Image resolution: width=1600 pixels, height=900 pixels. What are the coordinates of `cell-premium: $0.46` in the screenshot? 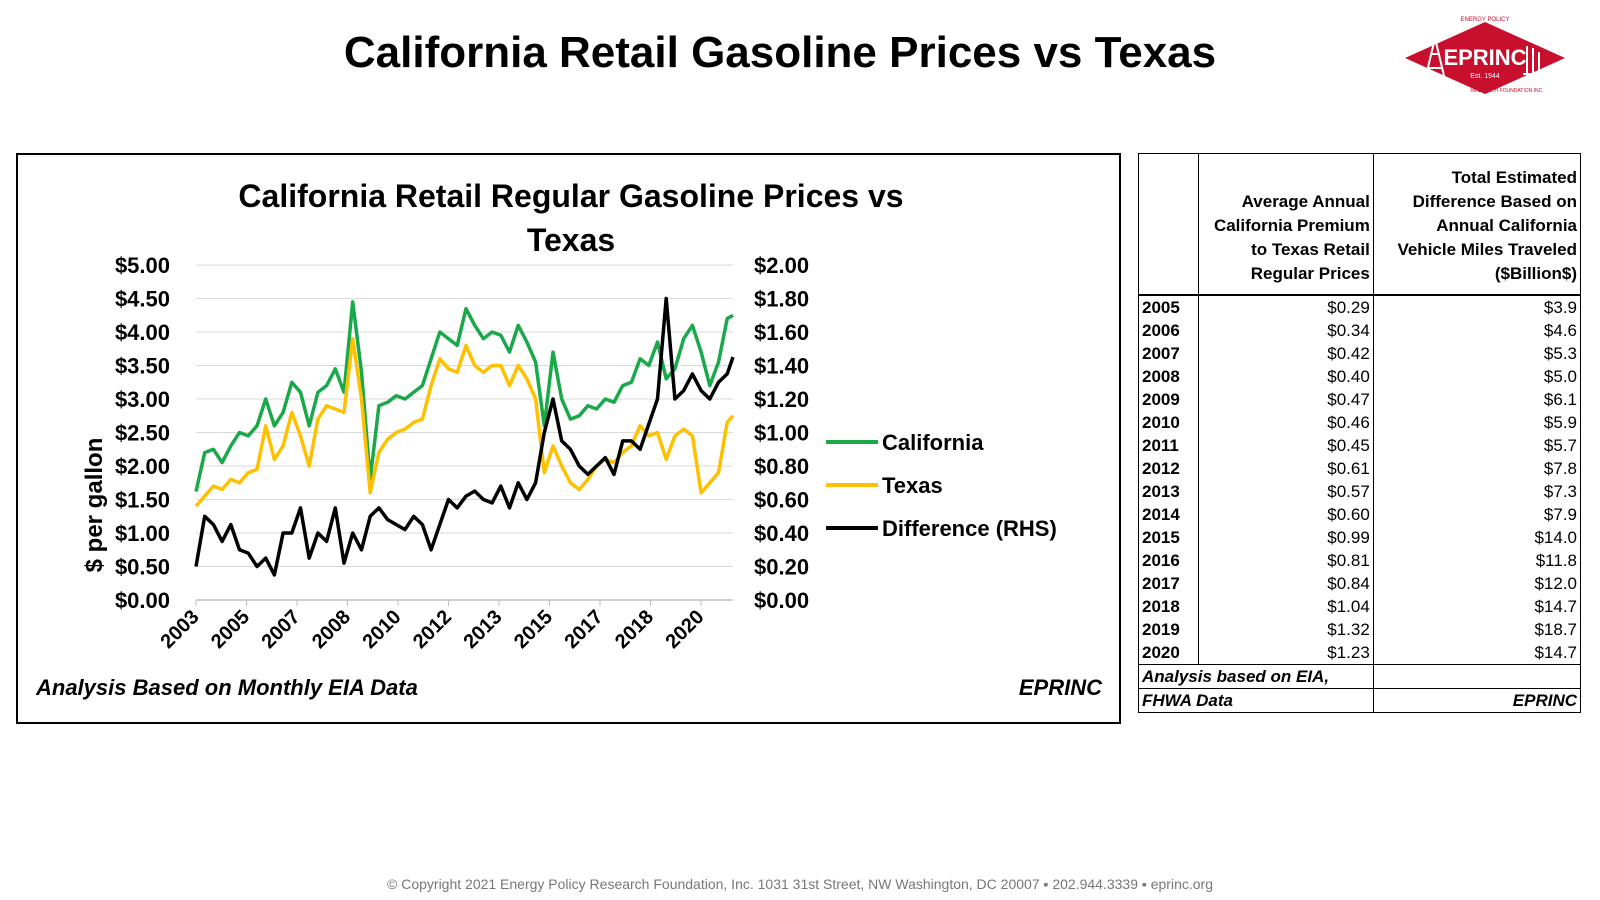 It's located at (1286, 422).